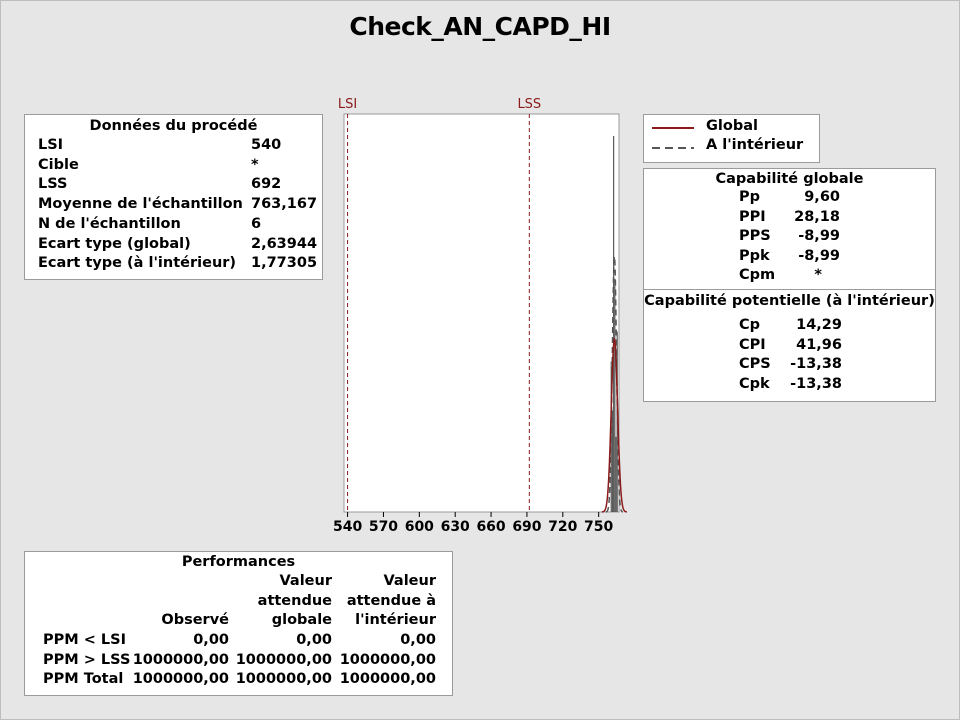 This screenshot has width=960, height=720. Describe the element at coordinates (85, 640) in the screenshot. I see `performance-row-label: PPM < LSI` at that location.